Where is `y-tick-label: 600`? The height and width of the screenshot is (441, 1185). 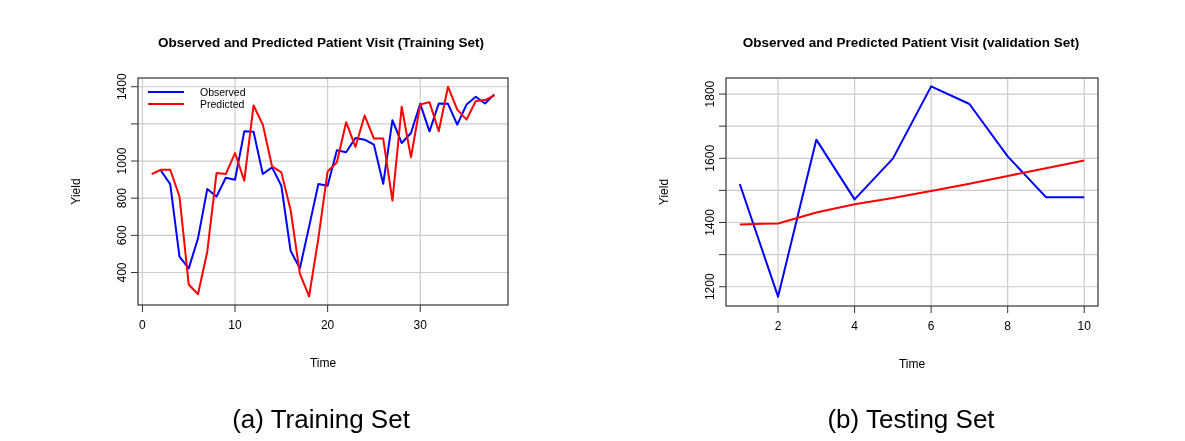
y-tick-label: 600 is located at coordinates (122, 235).